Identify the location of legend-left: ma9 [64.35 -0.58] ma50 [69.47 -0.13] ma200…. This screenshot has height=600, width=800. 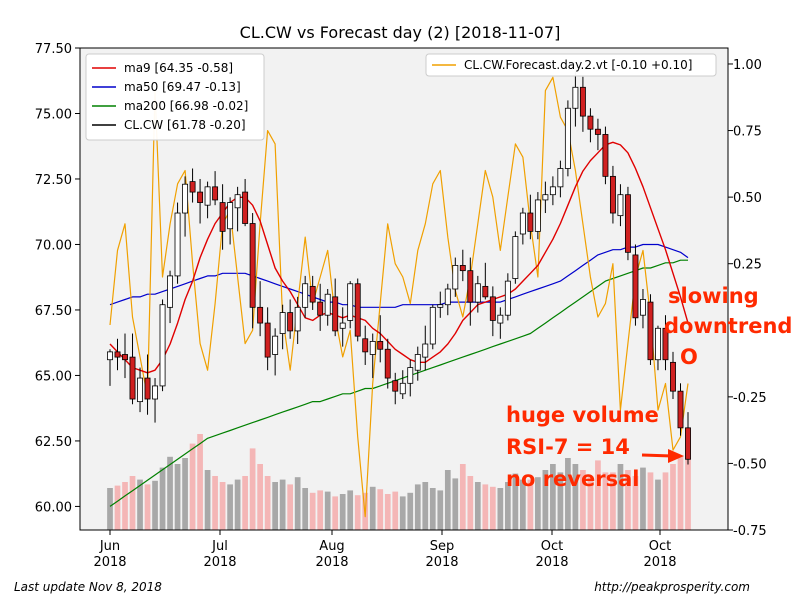
(175, 97).